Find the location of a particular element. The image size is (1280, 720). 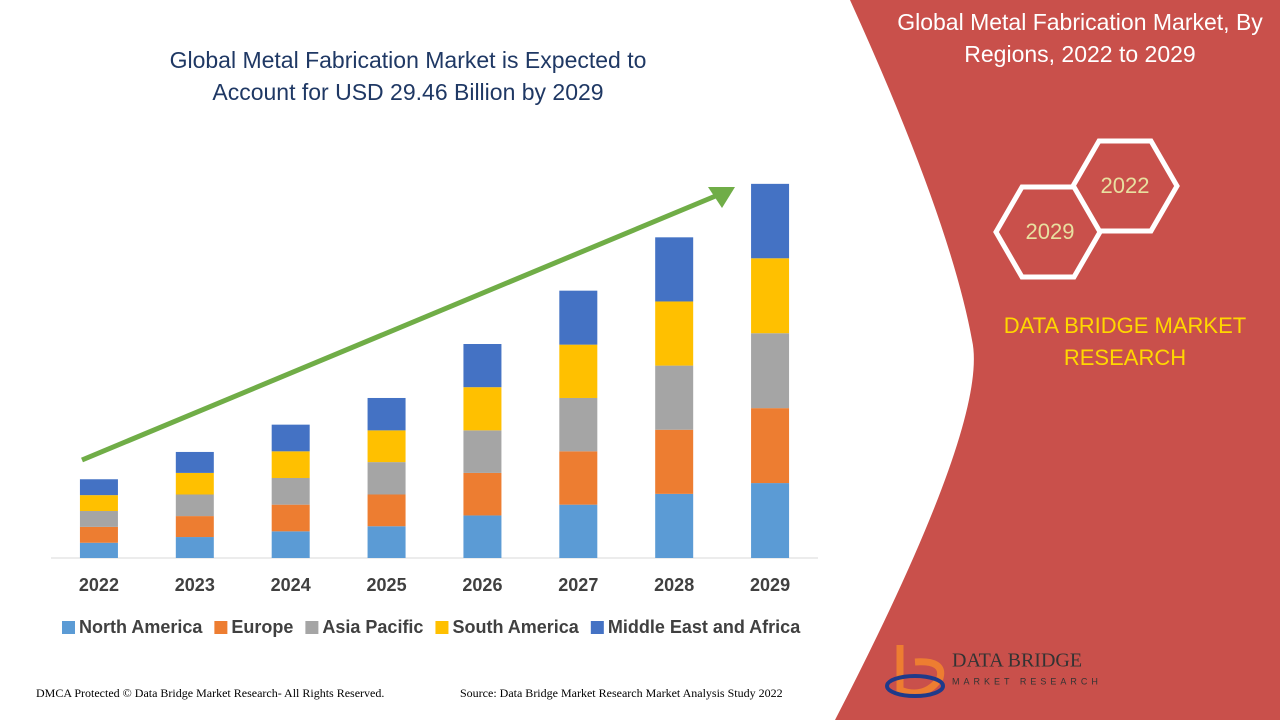

x-tick-label: 2024 is located at coordinates (291, 585).